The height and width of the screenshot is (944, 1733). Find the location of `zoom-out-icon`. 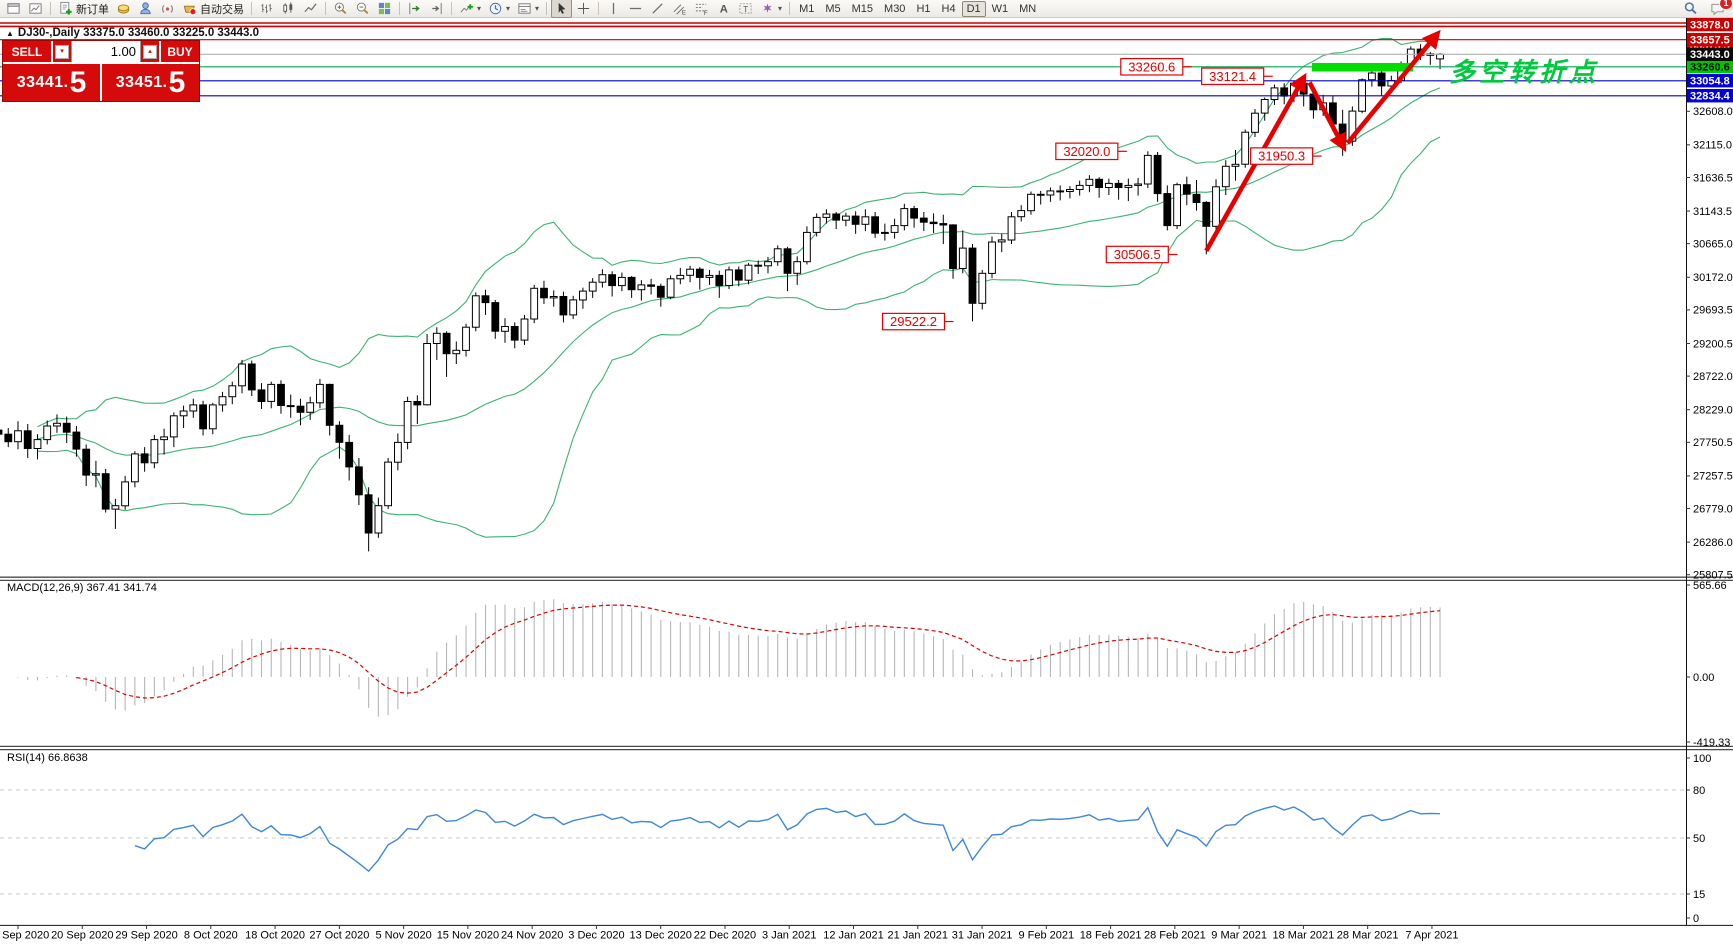

zoom-out-icon is located at coordinates (362, 8).